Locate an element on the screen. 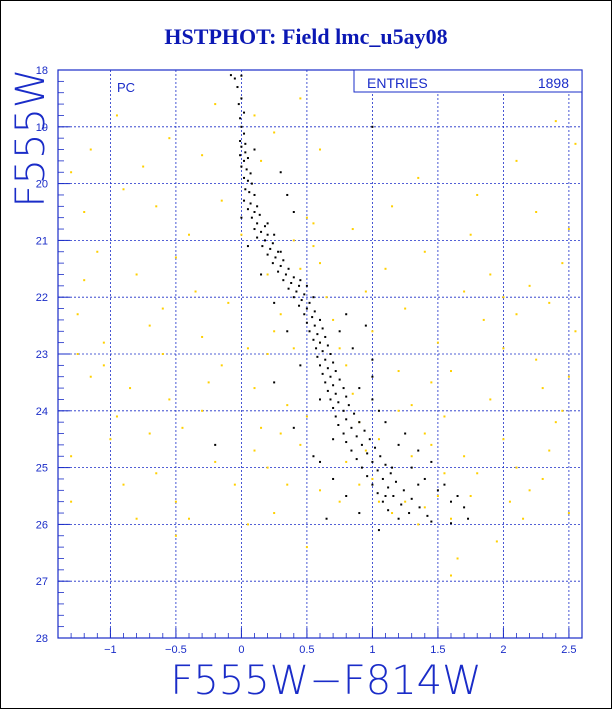 The width and height of the screenshot is (612, 709). x-tick-label: 1.5 is located at coordinates (437, 650).